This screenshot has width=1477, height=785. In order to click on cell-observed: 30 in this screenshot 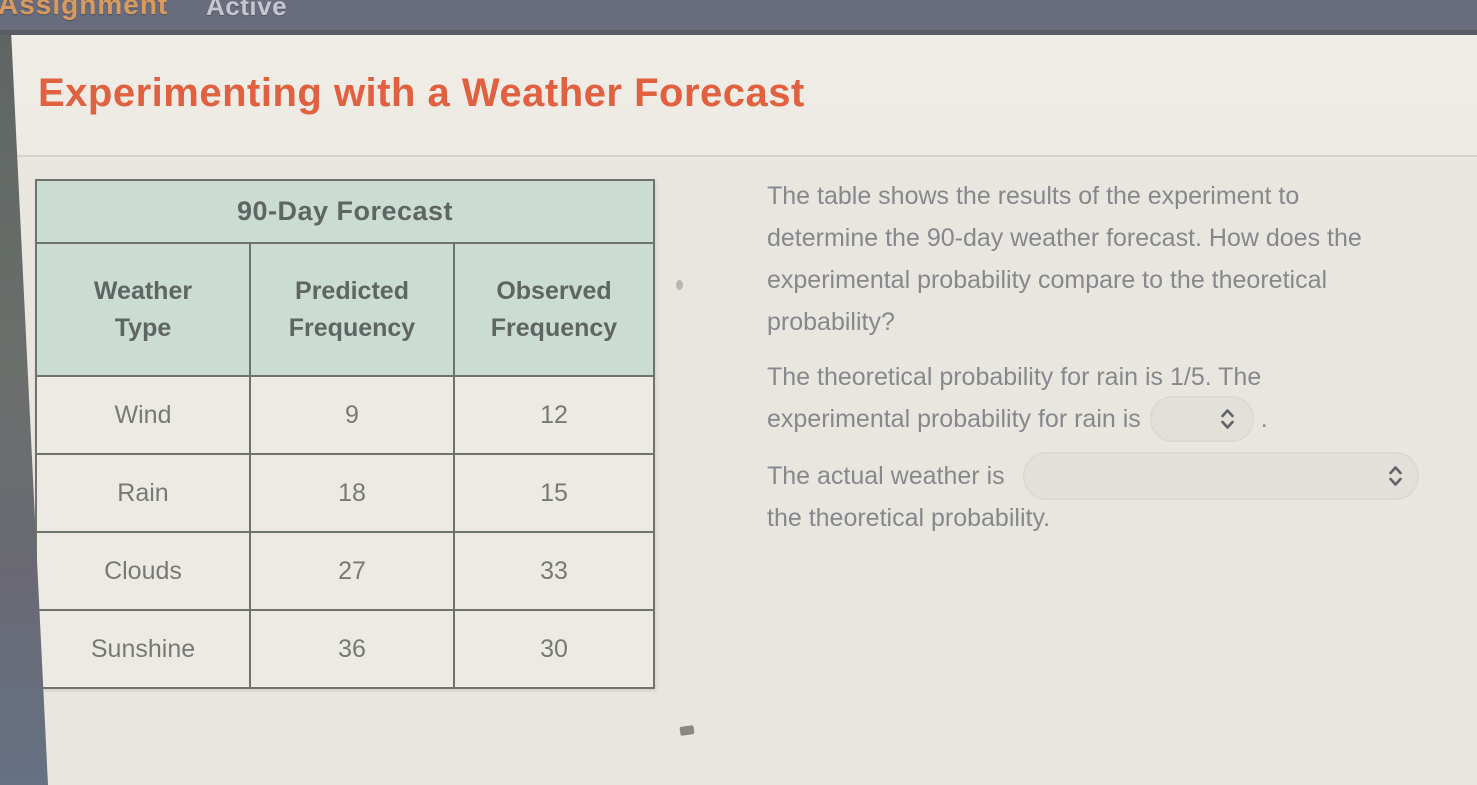, I will do `click(554, 649)`.